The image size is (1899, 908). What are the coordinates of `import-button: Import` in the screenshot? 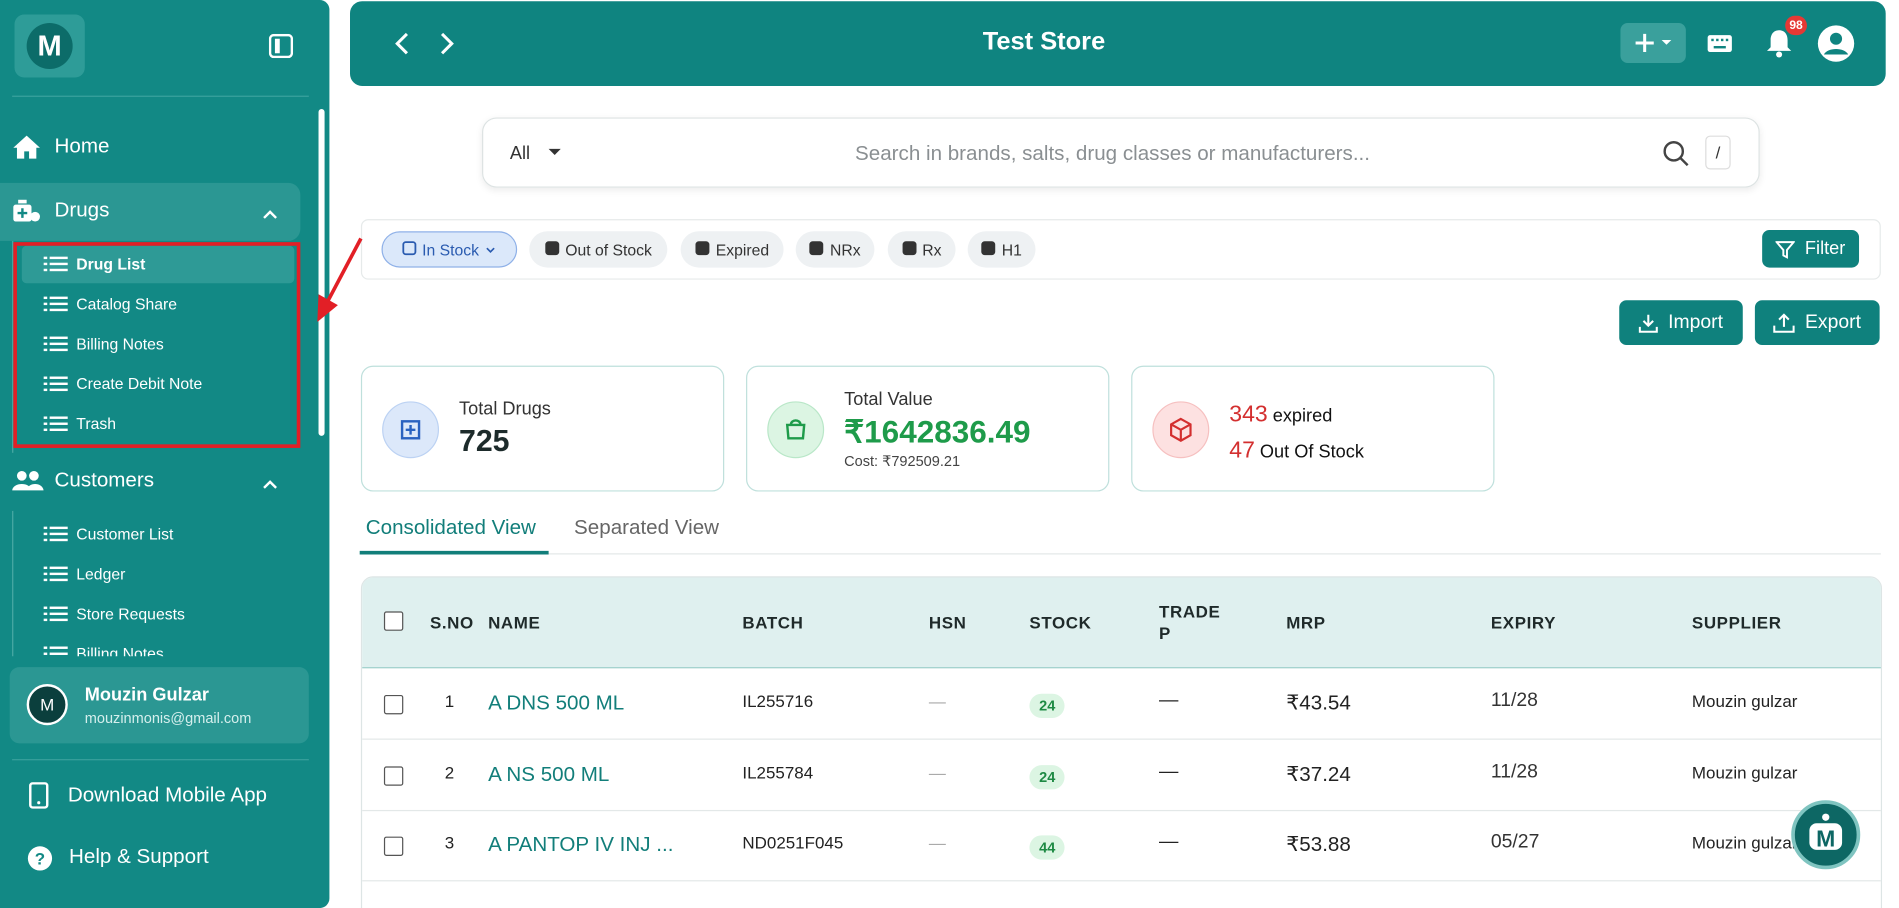 It's located at (1681, 323).